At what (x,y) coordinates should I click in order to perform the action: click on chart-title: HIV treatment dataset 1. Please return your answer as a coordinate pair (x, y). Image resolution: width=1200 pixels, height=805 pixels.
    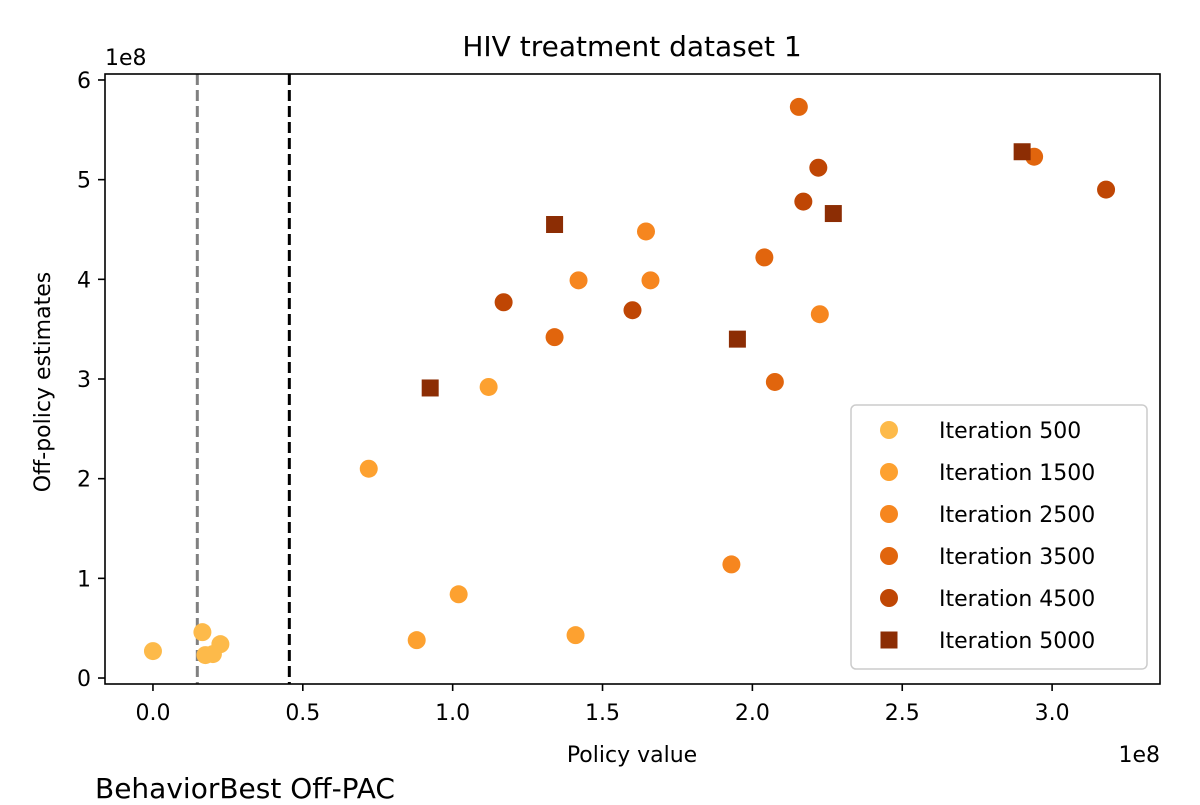
    Looking at the image, I should click on (631, 46).